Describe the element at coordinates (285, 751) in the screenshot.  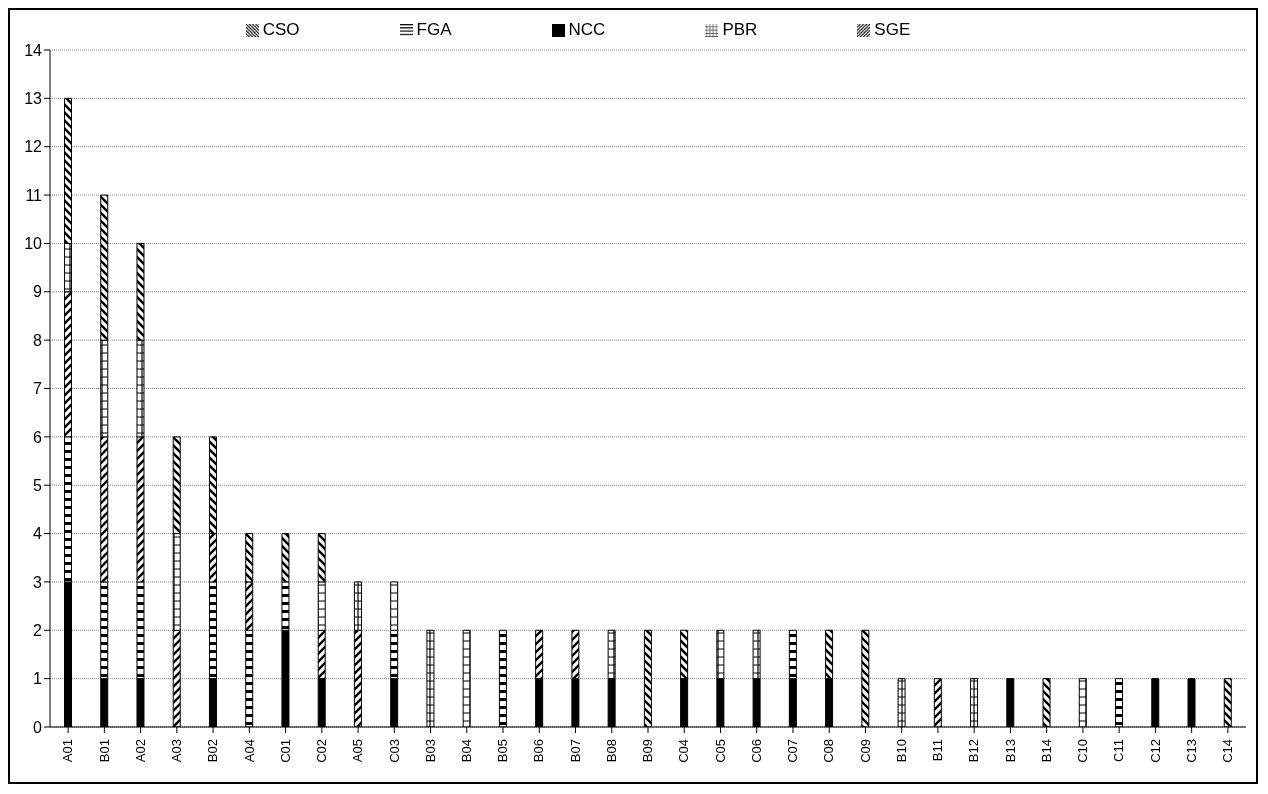
I see `x-tick-label: C01` at that location.